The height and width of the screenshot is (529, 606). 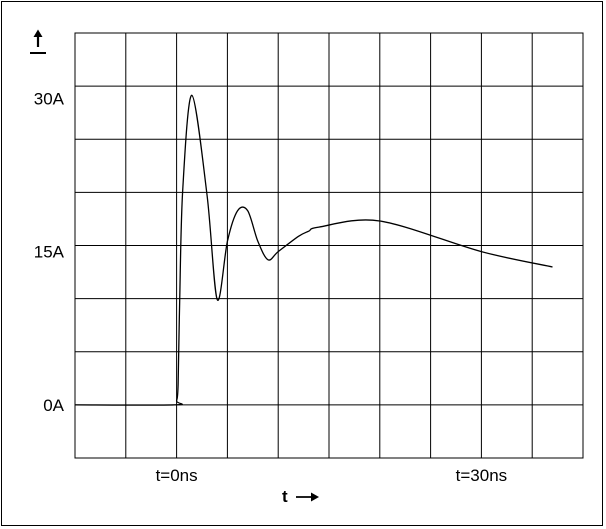 What do you see at coordinates (177, 475) in the screenshot?
I see `x-tick-label: t=0ns` at bounding box center [177, 475].